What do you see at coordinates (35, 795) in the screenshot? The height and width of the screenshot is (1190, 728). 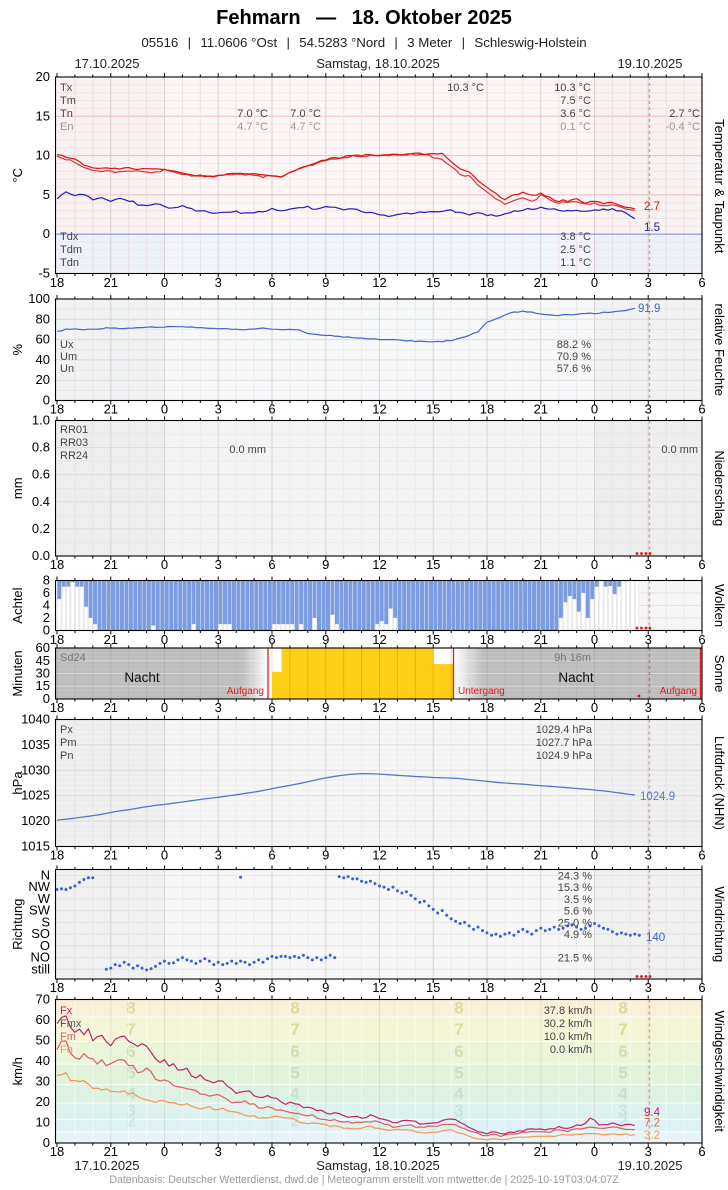 I see `svg-text: 1025` at bounding box center [35, 795].